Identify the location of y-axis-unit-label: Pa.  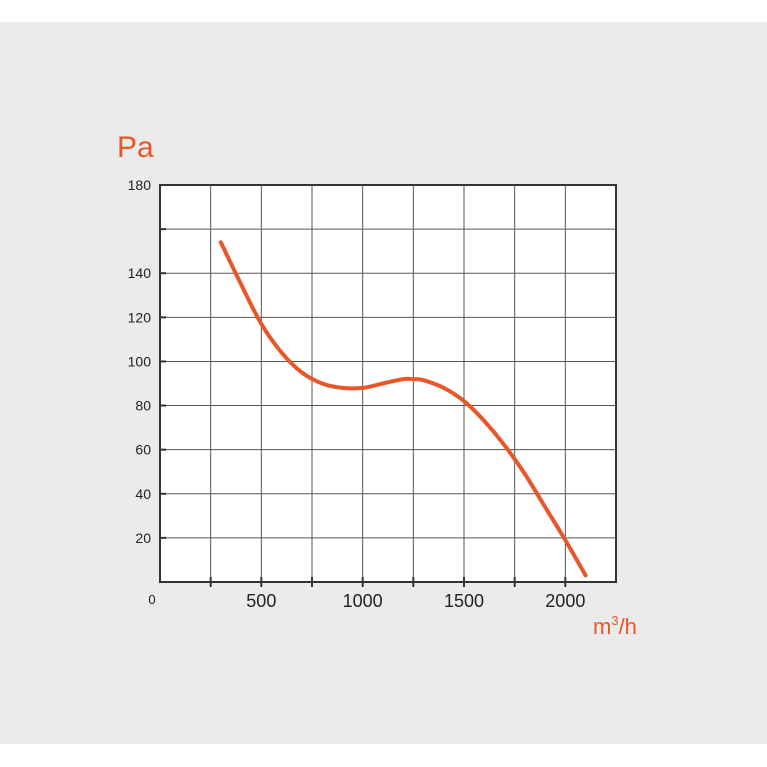
(135, 147).